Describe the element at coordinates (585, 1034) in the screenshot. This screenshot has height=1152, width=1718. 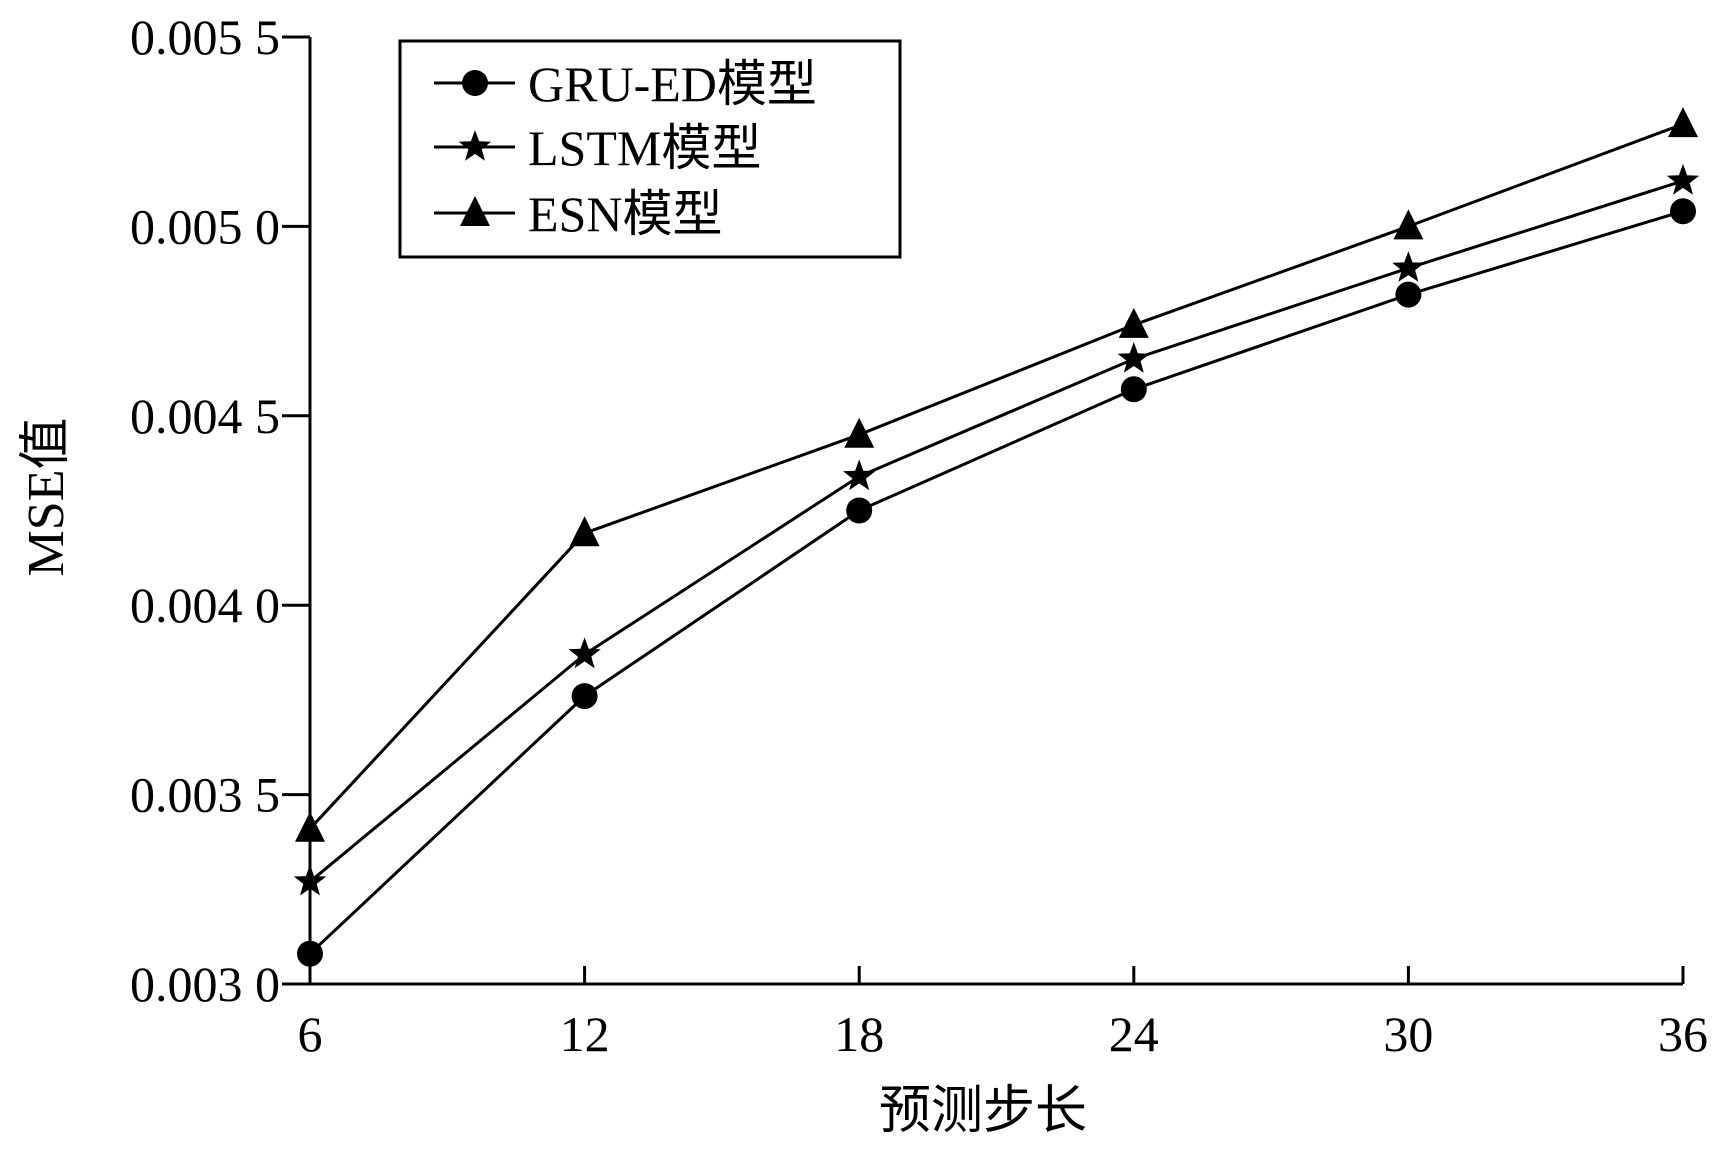
I see `x-tick-label: 12` at that location.